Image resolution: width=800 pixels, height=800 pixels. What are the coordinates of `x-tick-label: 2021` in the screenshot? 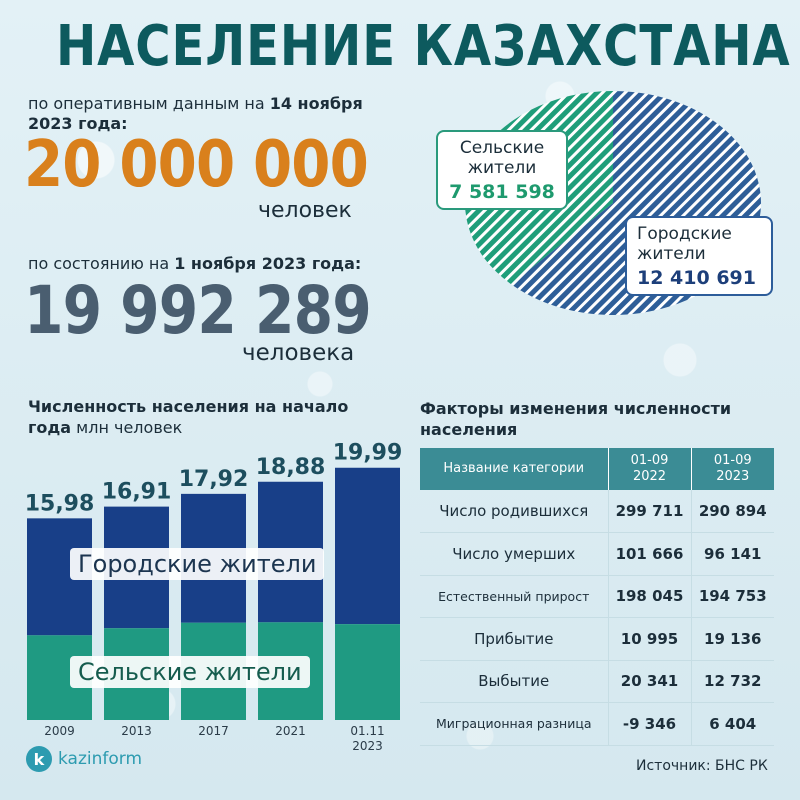 It's located at (290, 731).